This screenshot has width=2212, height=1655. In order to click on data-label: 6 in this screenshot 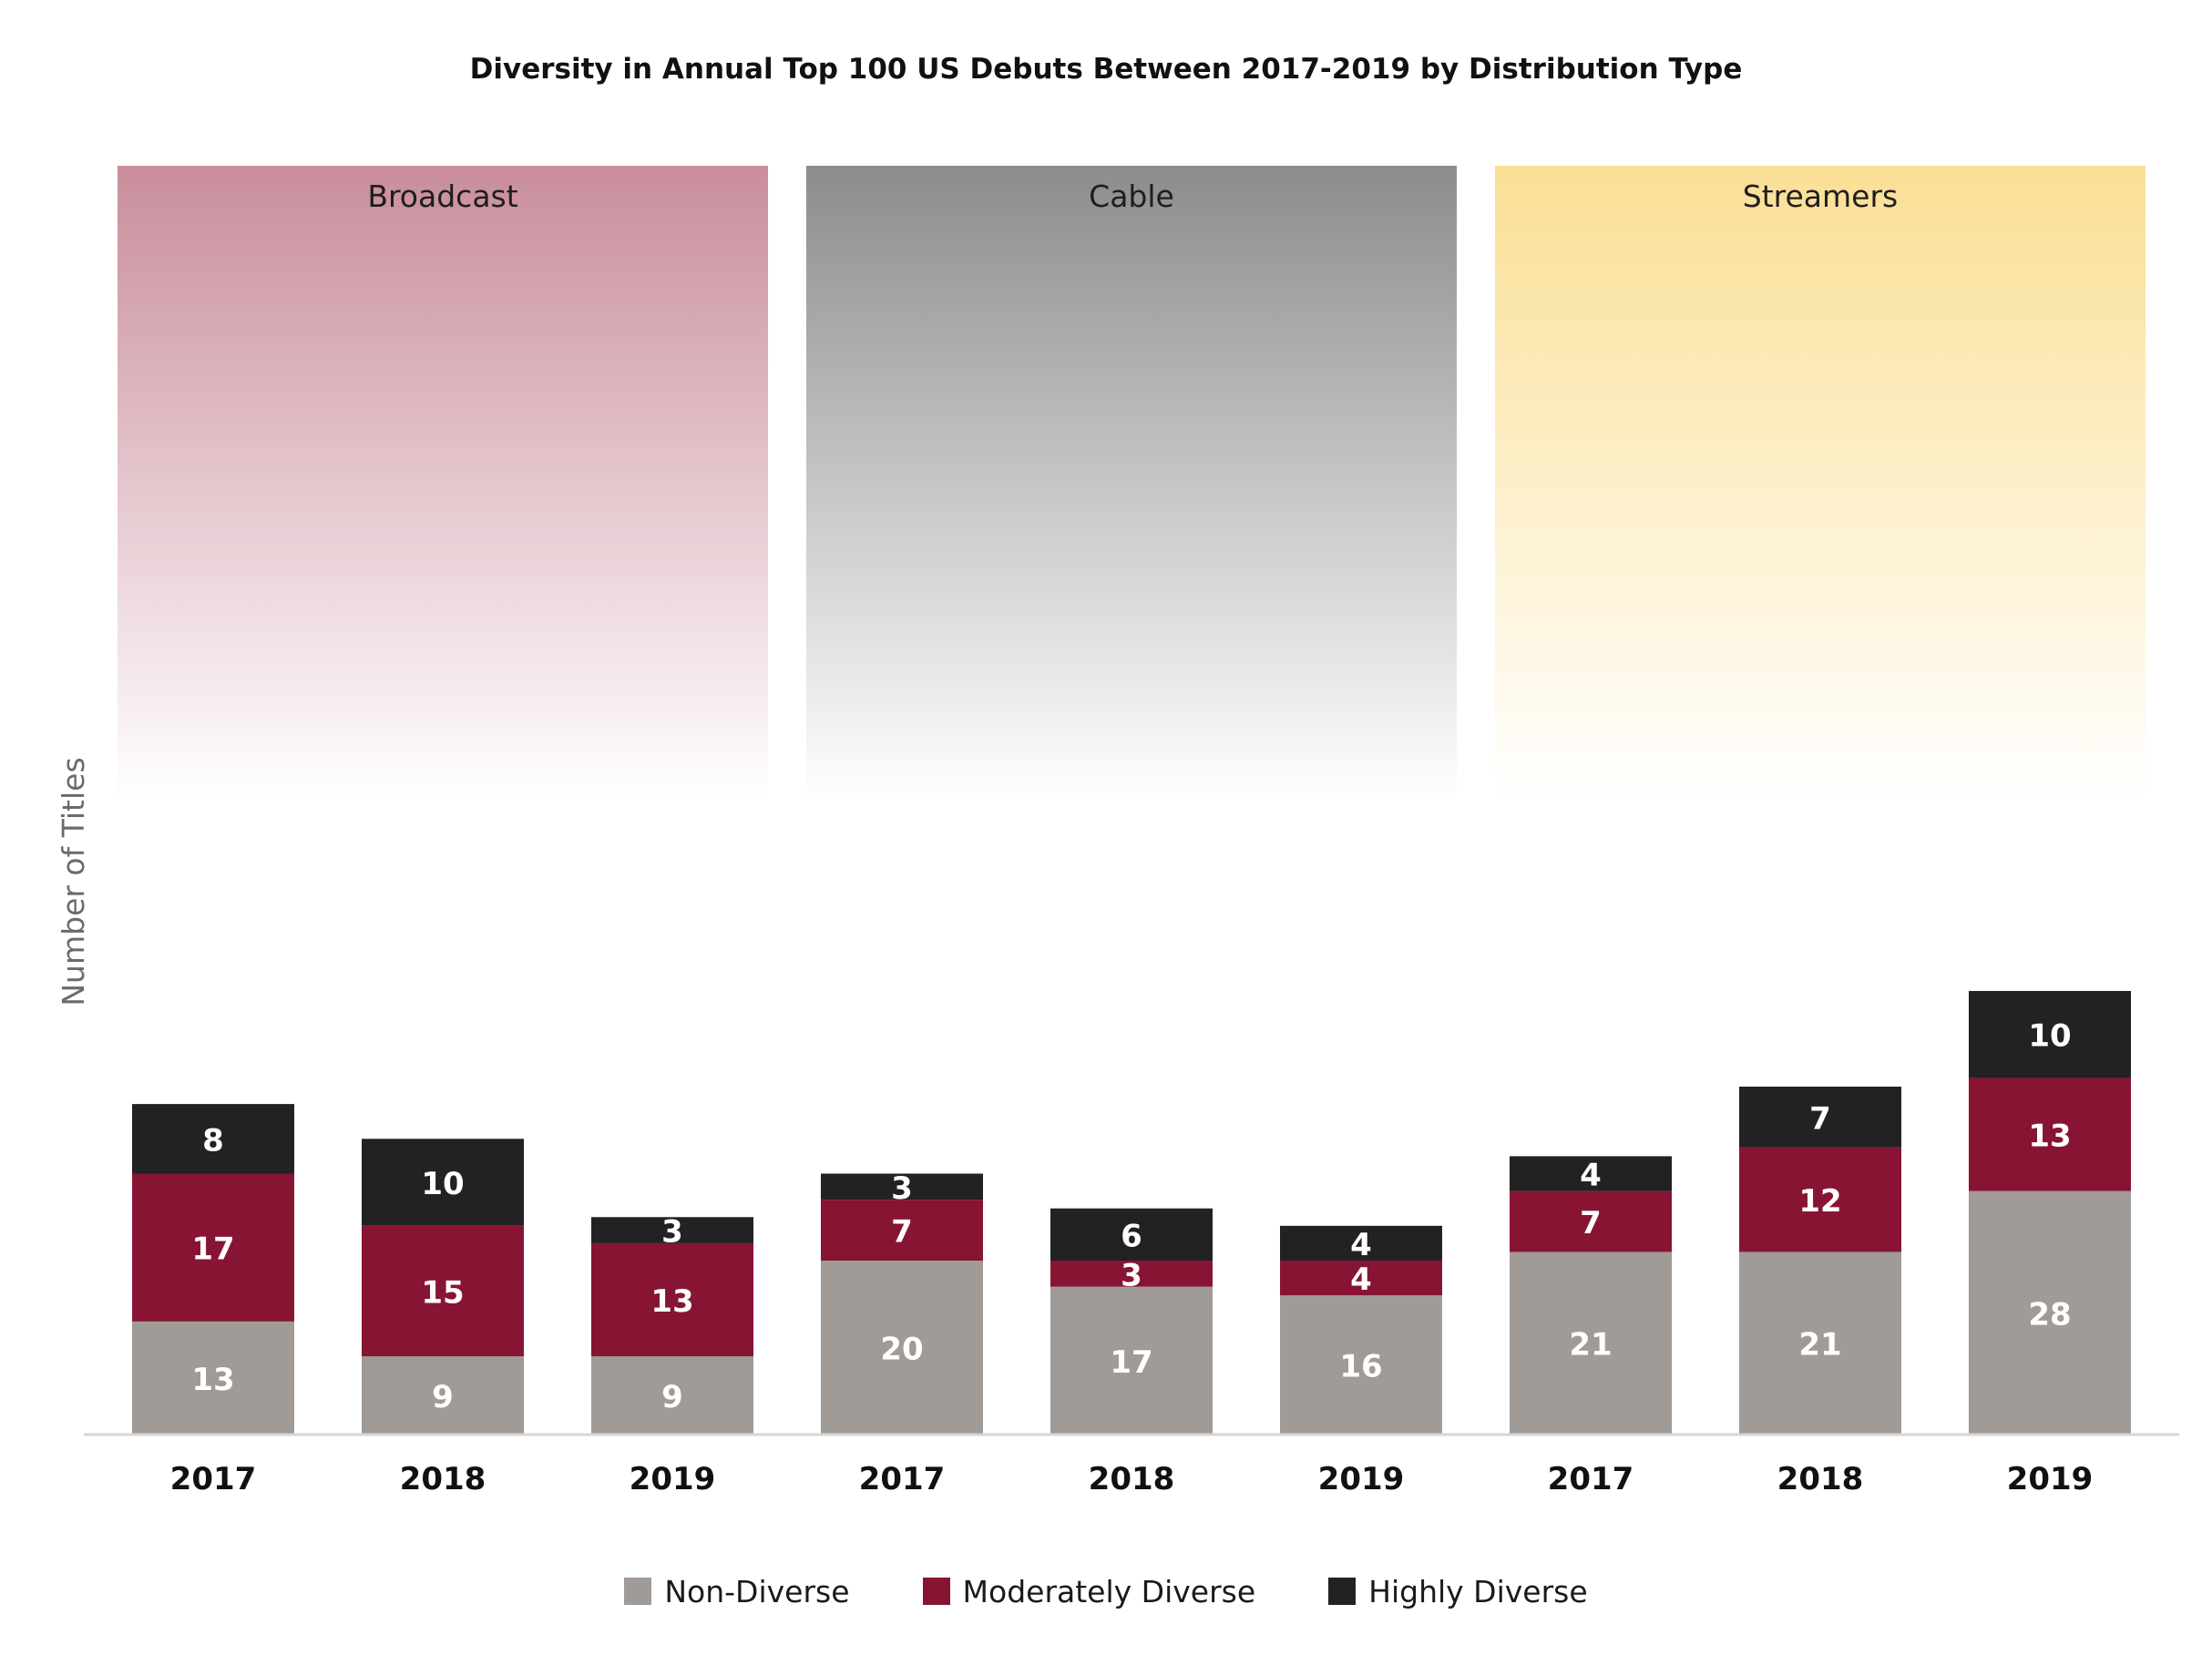, I will do `click(1131, 1236)`.